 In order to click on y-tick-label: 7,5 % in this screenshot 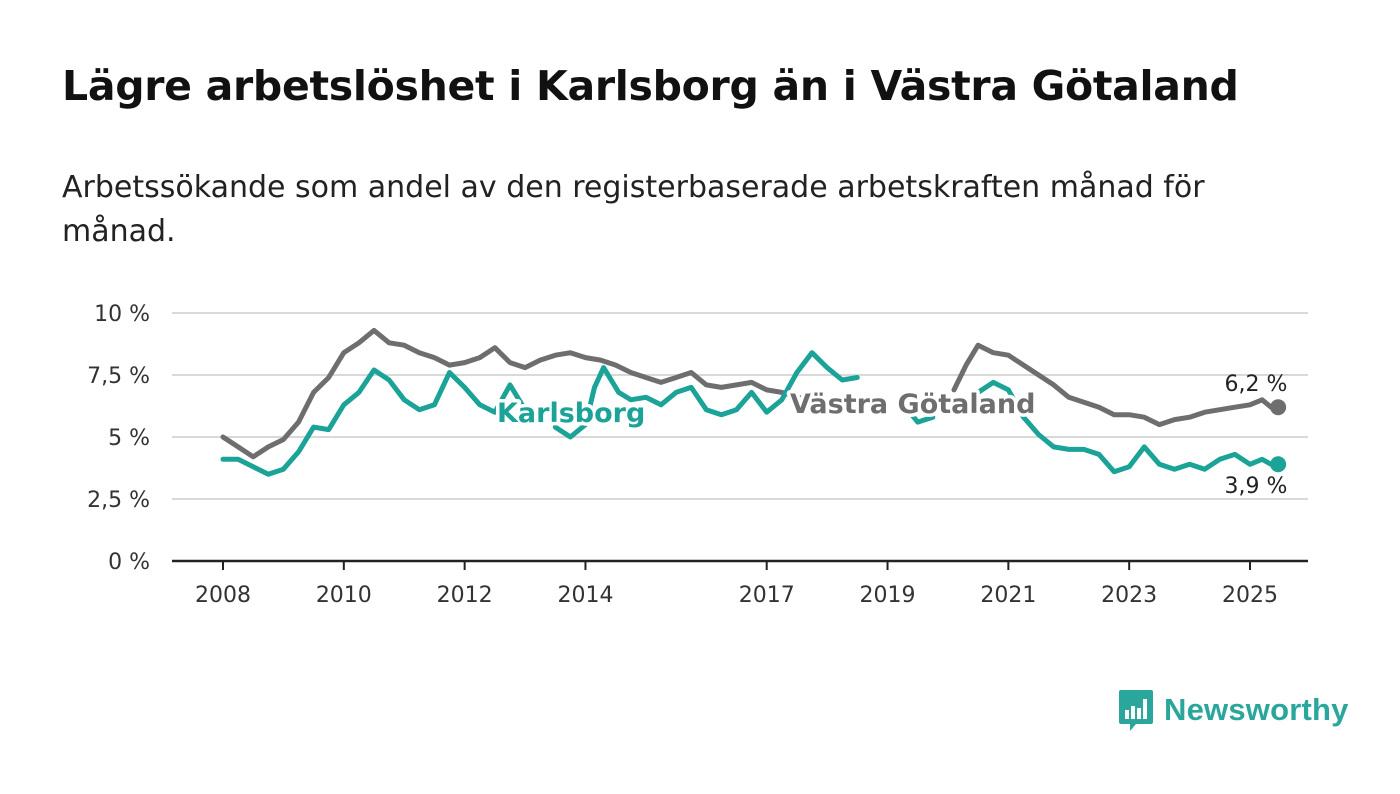, I will do `click(118, 376)`.